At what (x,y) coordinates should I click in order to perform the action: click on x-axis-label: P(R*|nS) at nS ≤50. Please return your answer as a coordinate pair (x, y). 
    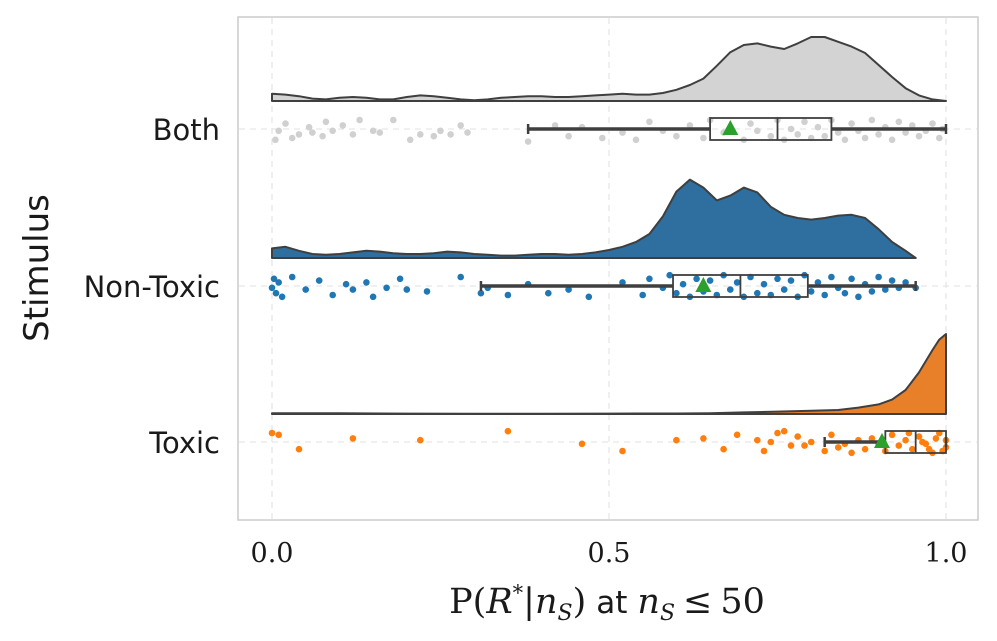
    Looking at the image, I should click on (607, 603).